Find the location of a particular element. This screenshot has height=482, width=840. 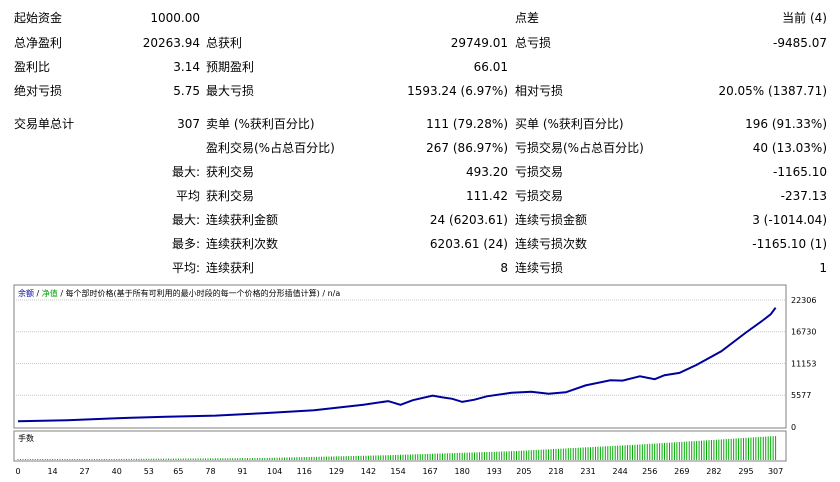

x-tick-label: 231 is located at coordinates (587, 471).